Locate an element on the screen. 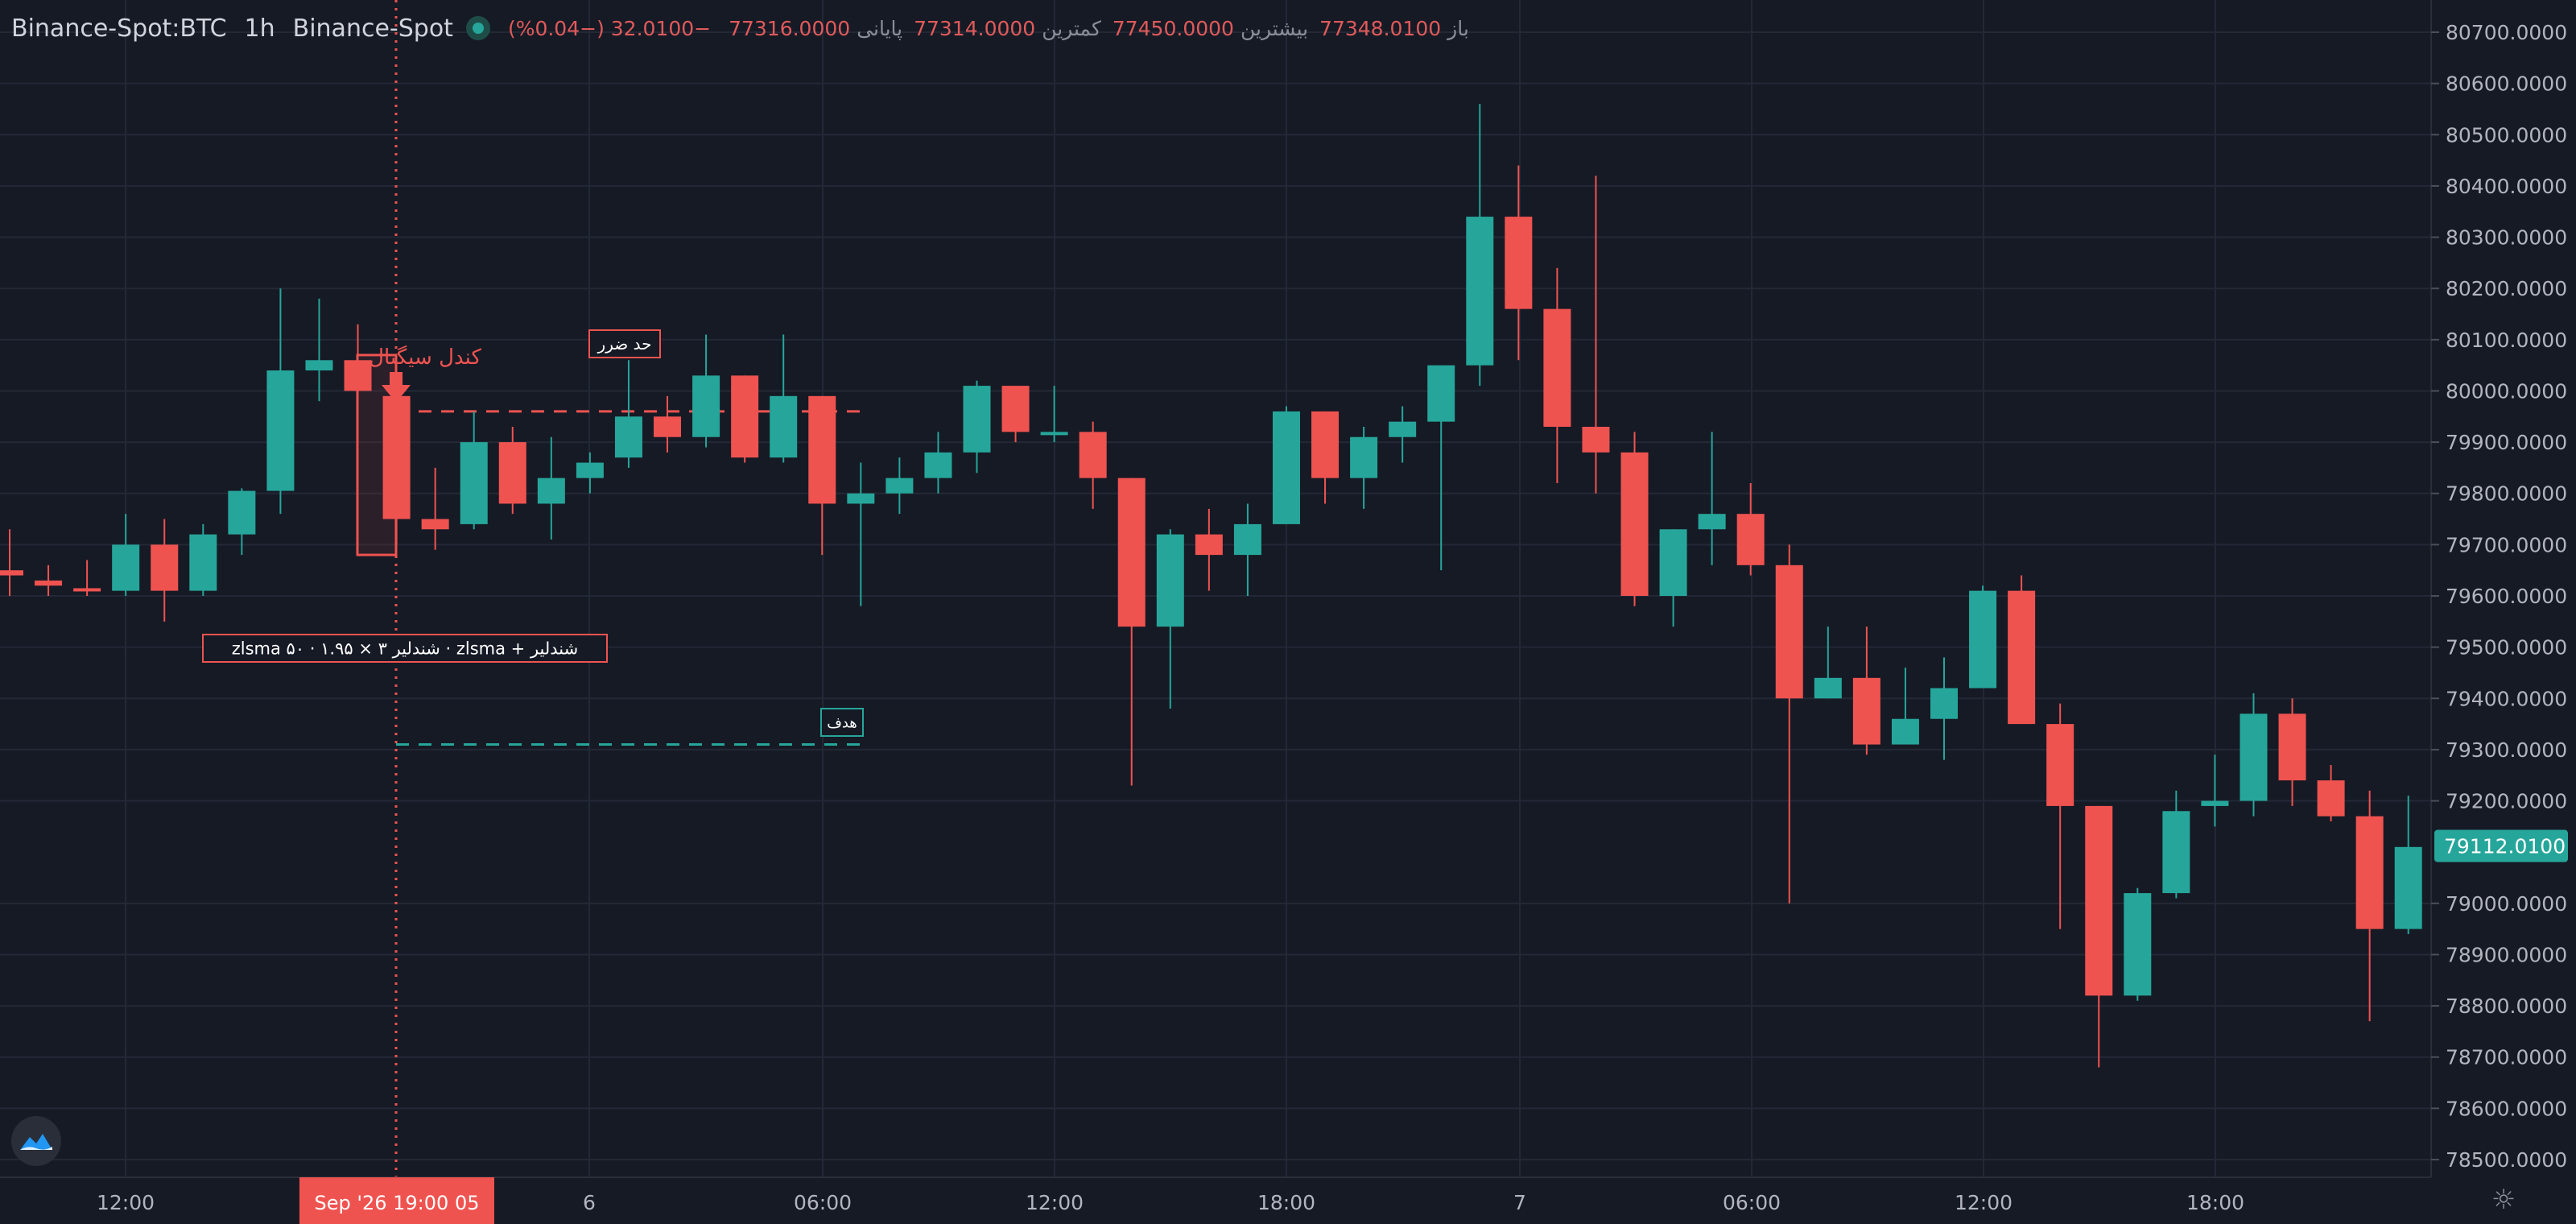  mountain-logo-icon is located at coordinates (36, 1142).